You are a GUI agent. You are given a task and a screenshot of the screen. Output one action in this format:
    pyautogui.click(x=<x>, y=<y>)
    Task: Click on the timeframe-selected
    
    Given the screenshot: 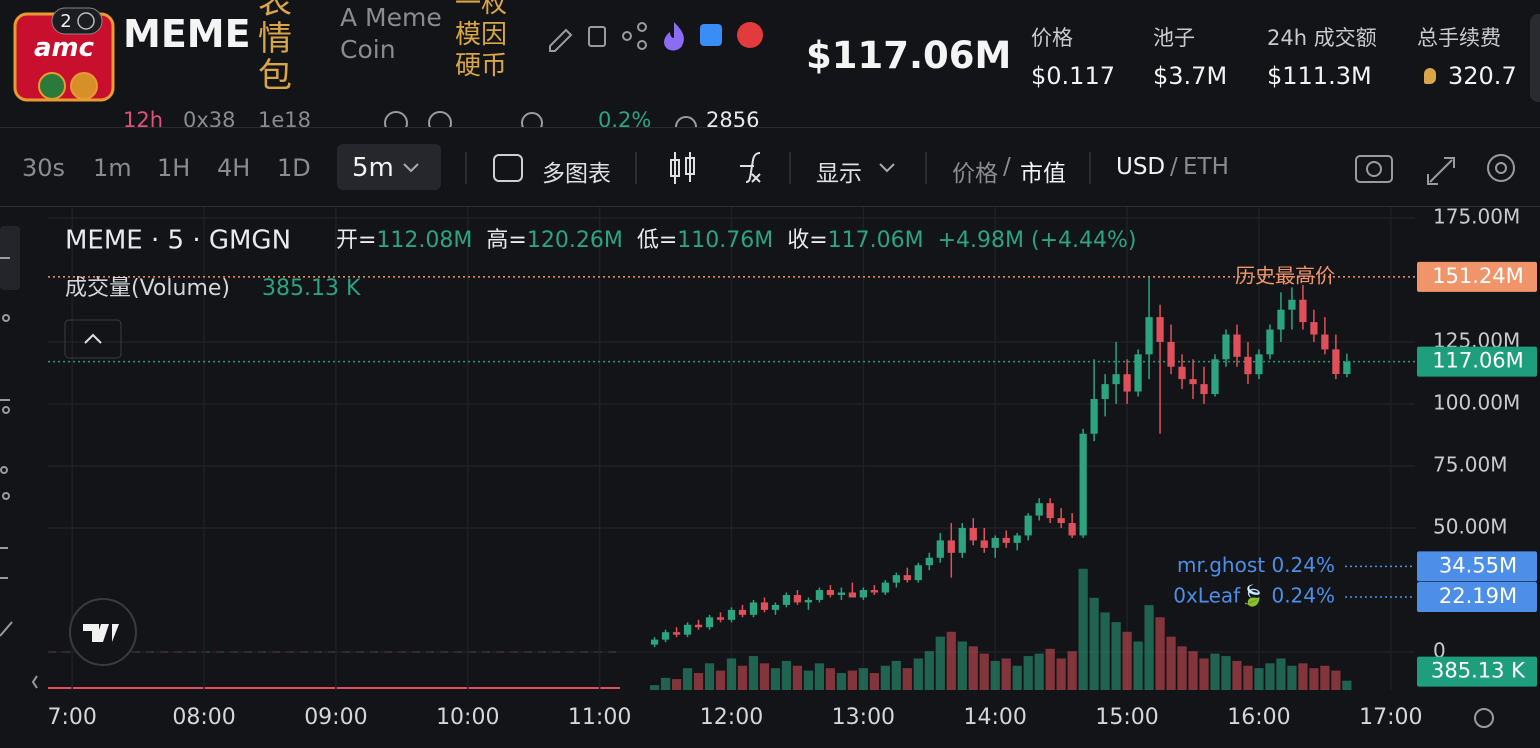 What is the action you would take?
    pyautogui.click(x=389, y=167)
    